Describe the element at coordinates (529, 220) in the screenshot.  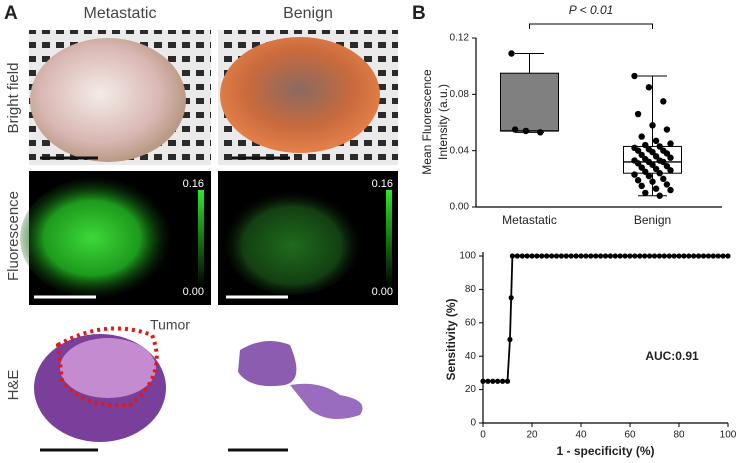
I see `x-tick-label: Metastatic` at that location.